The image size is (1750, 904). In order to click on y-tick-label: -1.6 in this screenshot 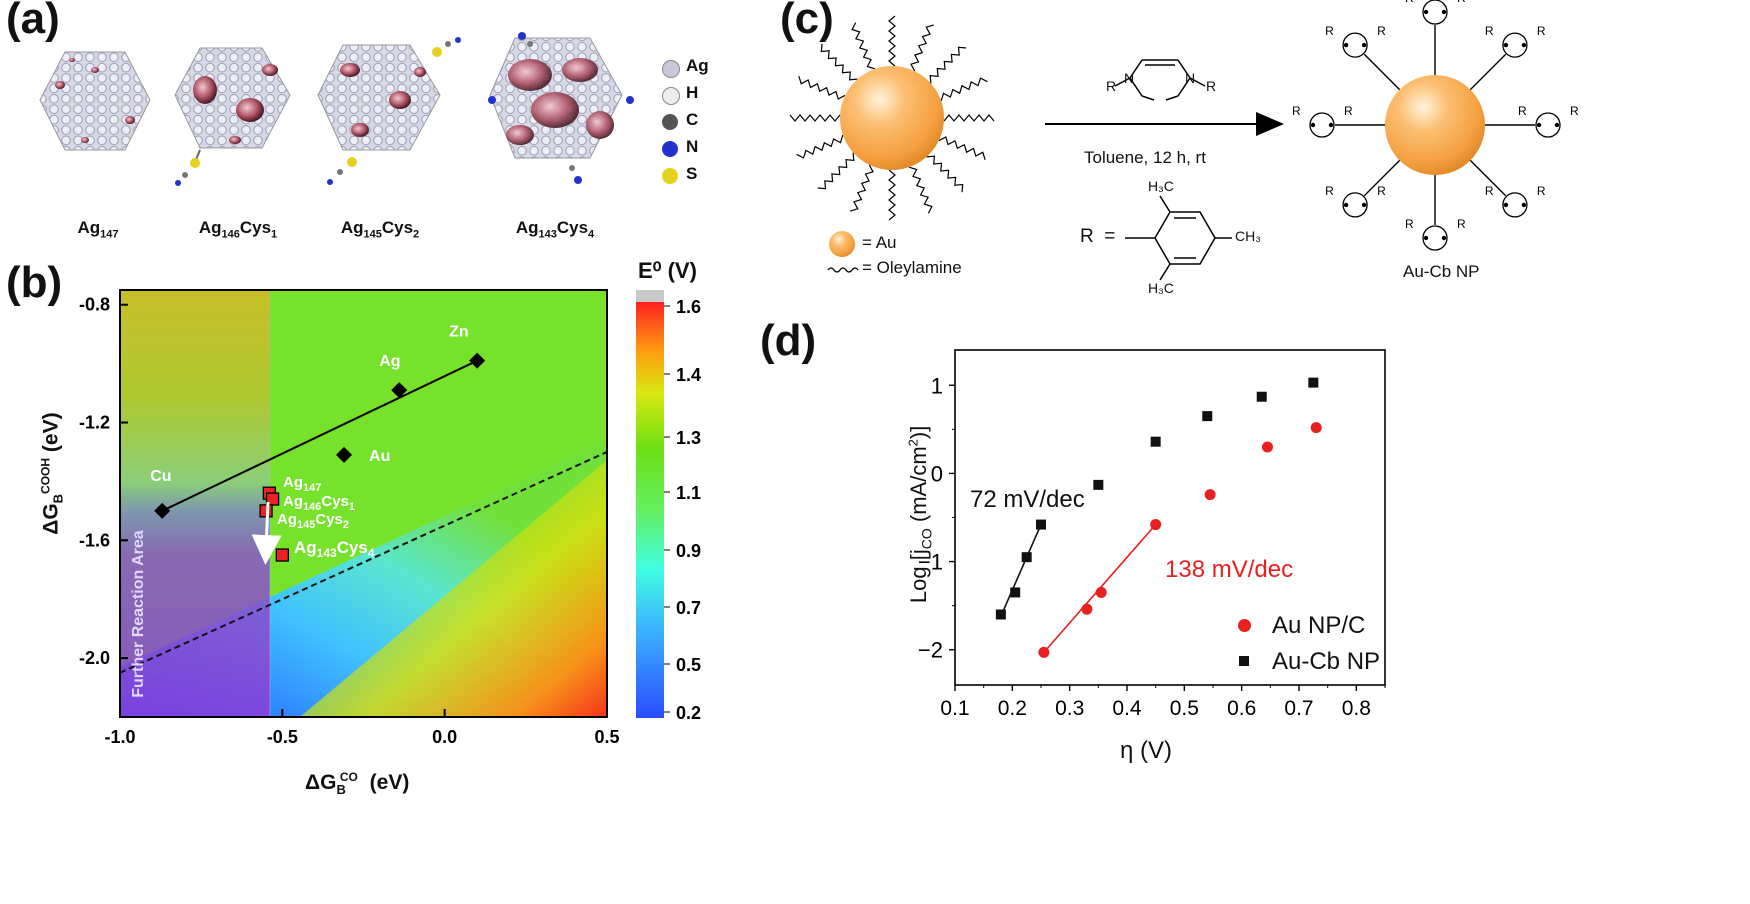, I will do `click(94, 540)`.